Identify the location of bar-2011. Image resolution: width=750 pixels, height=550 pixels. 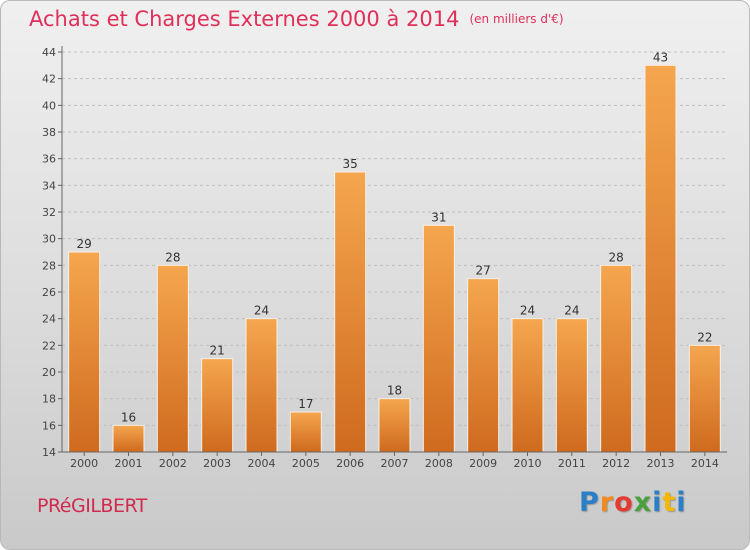
(571, 385).